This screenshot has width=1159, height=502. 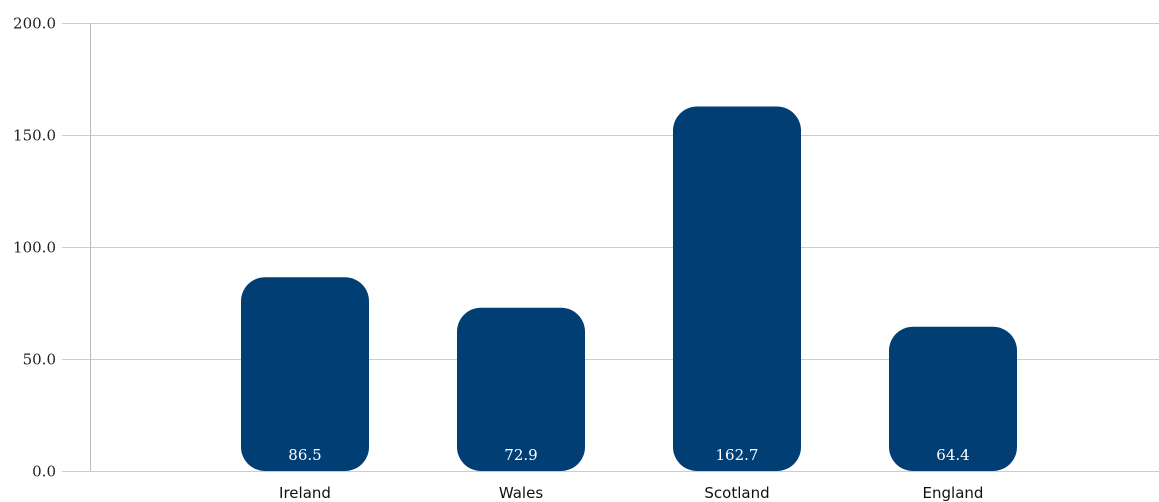 What do you see at coordinates (952, 455) in the screenshot?
I see `bar-value-label: 64.4` at bounding box center [952, 455].